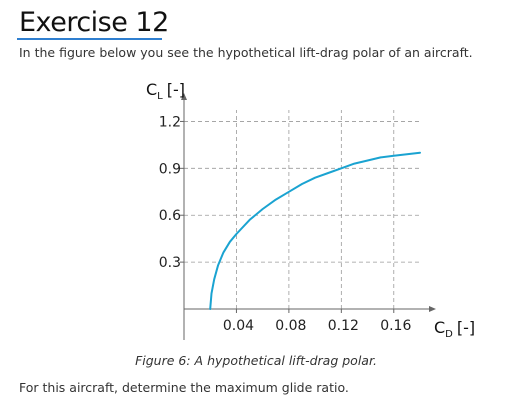 The image size is (512, 405). What do you see at coordinates (238, 326) in the screenshot?
I see `x-tick-label: 0.04` at bounding box center [238, 326].